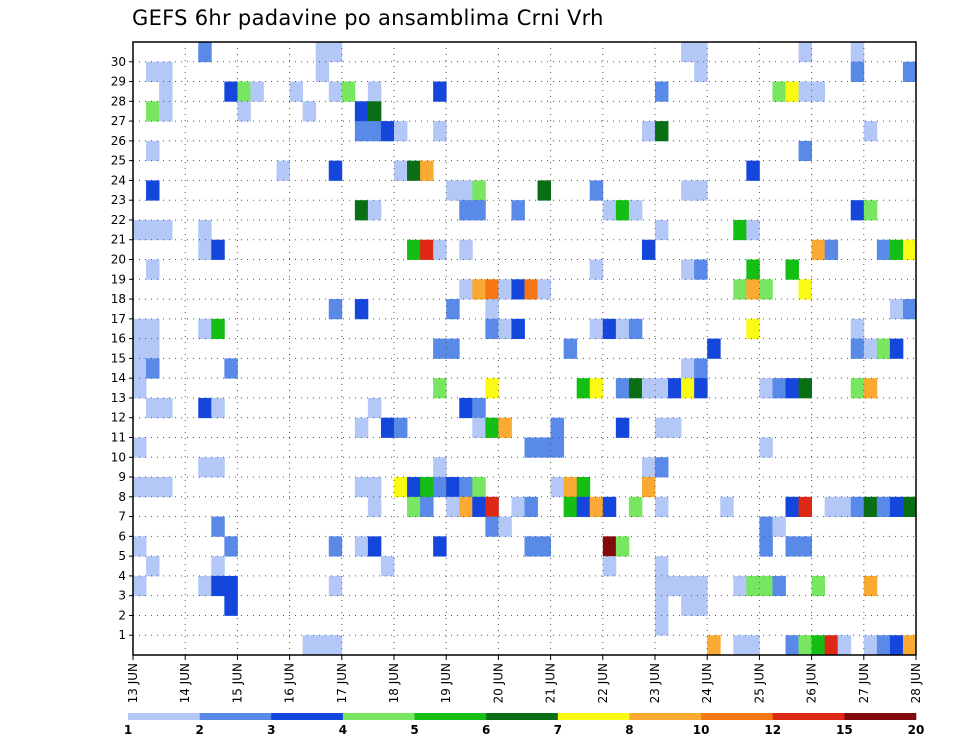 The width and height of the screenshot is (960, 742). What do you see at coordinates (271, 730) in the screenshot?
I see `colorbar-label: 3` at bounding box center [271, 730].